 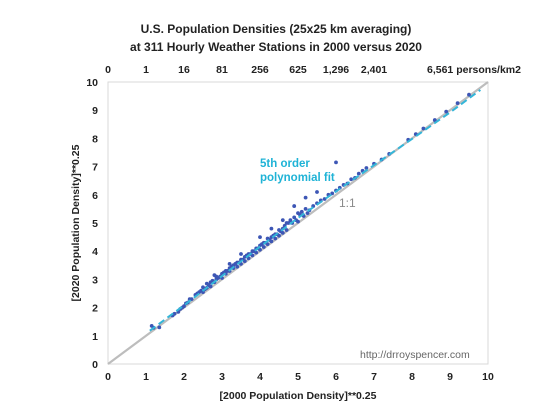 What do you see at coordinates (285, 164) in the screenshot?
I see `fit-annotation-line1: 5th order` at bounding box center [285, 164].